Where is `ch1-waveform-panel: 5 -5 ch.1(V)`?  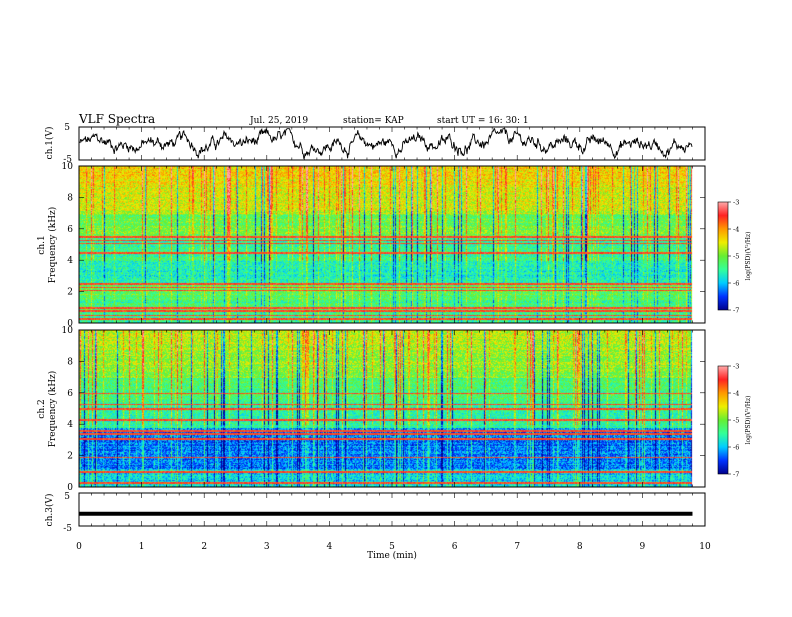 ch1-waveform-panel: 5 -5 ch.1(V) is located at coordinates (375, 144).